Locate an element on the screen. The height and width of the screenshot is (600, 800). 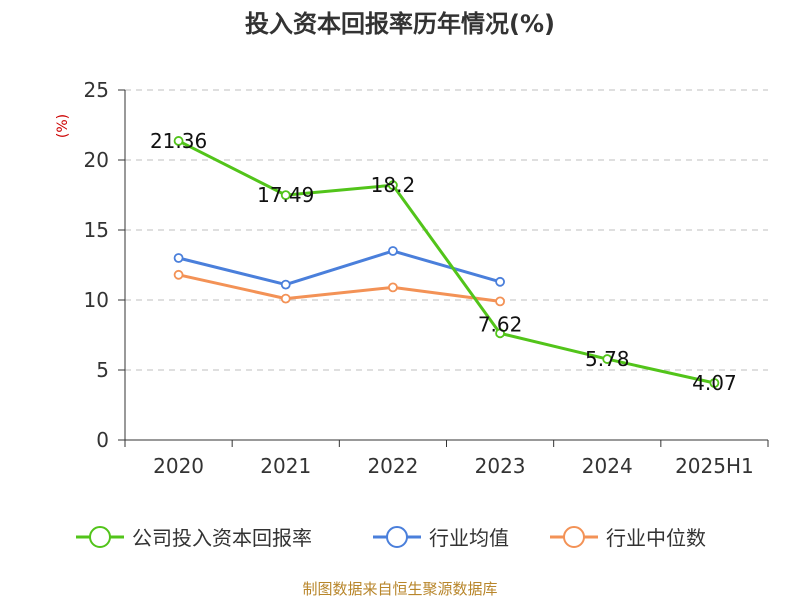
data-label: 4.07 is located at coordinates (714, 383).